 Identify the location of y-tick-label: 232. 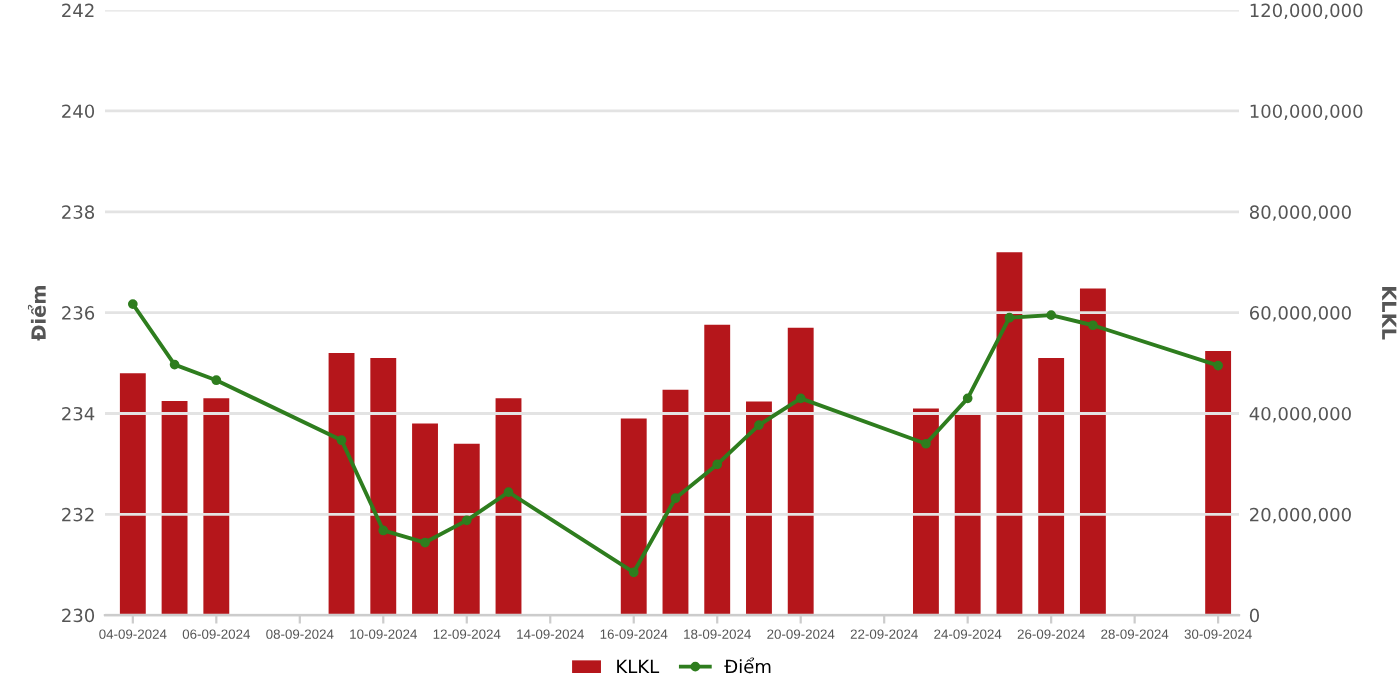
(78, 514).